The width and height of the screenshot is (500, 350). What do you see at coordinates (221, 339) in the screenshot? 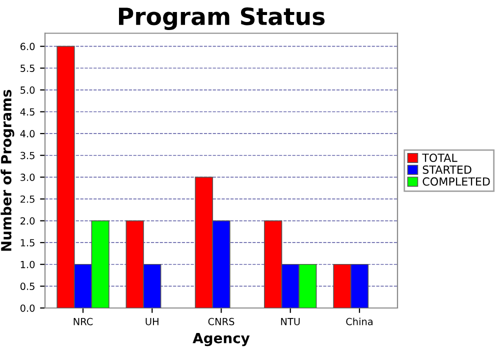
I see `x-axis-title: Agency` at bounding box center [221, 339].